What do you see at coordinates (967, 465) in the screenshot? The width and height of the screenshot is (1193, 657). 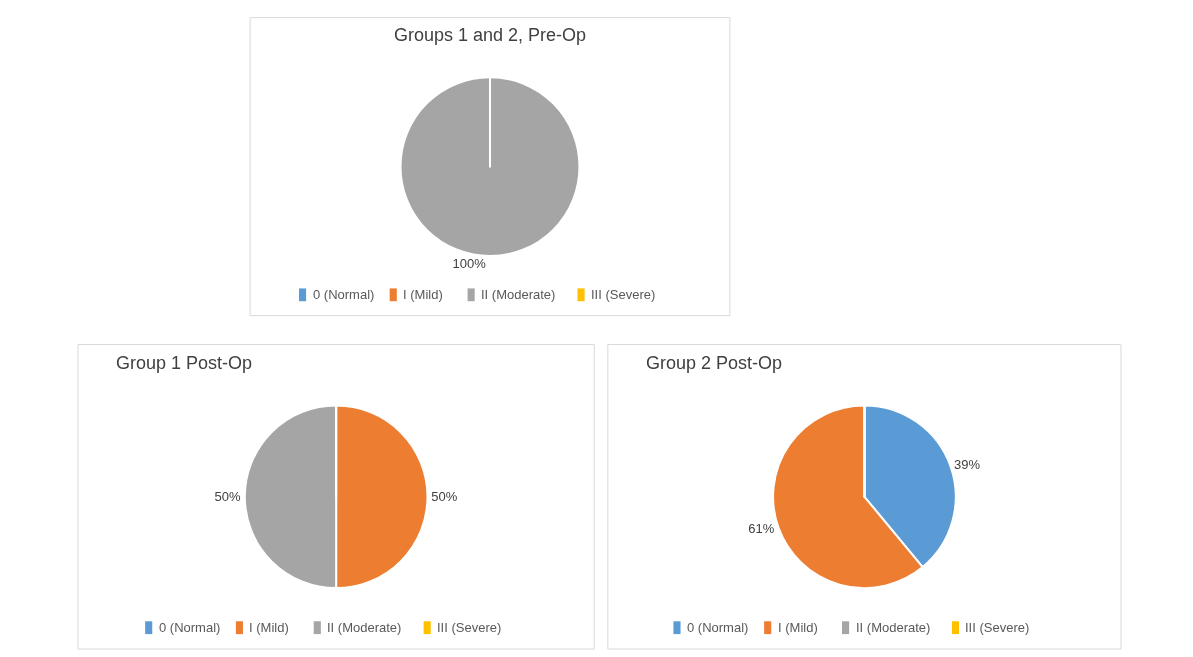 I see `data-label: 39%` at bounding box center [967, 465].